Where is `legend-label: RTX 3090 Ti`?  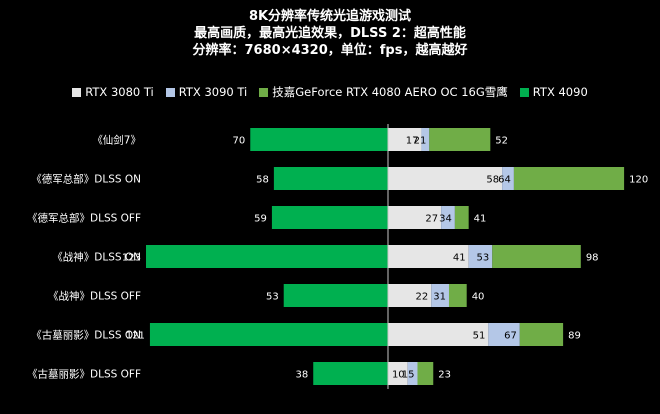
legend-label: RTX 3090 Ti is located at coordinates (213, 92).